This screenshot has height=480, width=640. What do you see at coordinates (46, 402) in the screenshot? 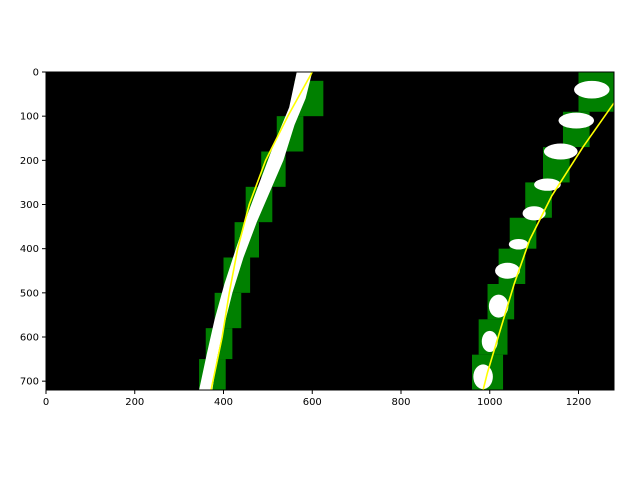
I see `x-tick-label: 0` at bounding box center [46, 402].